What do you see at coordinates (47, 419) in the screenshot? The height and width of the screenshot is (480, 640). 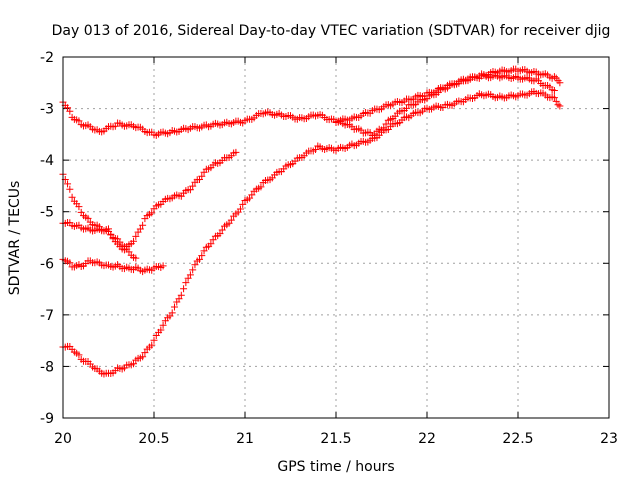 I see `y-tick-label: -9` at bounding box center [47, 419].